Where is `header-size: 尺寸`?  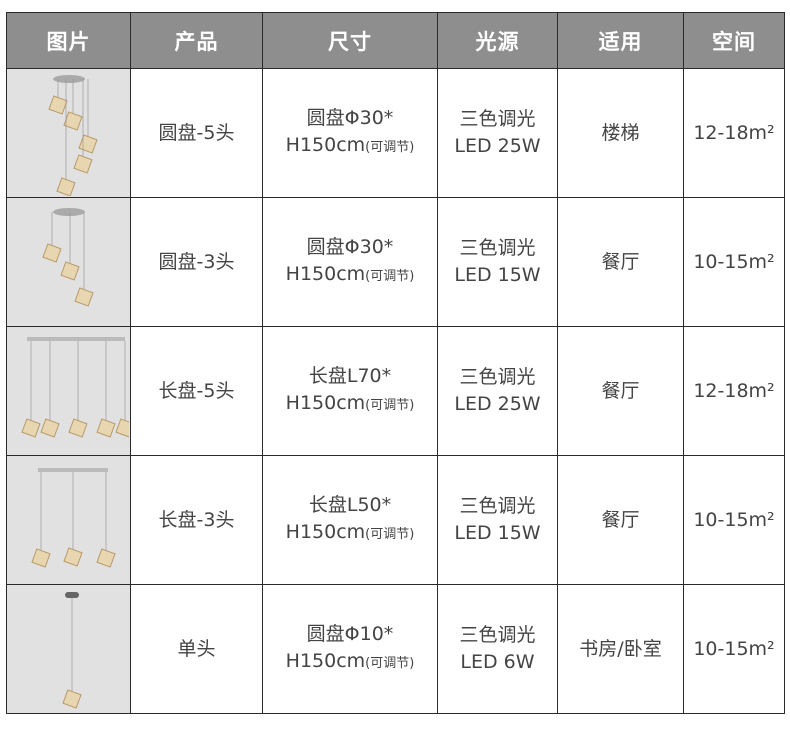 header-size: 尺寸 is located at coordinates (350, 40).